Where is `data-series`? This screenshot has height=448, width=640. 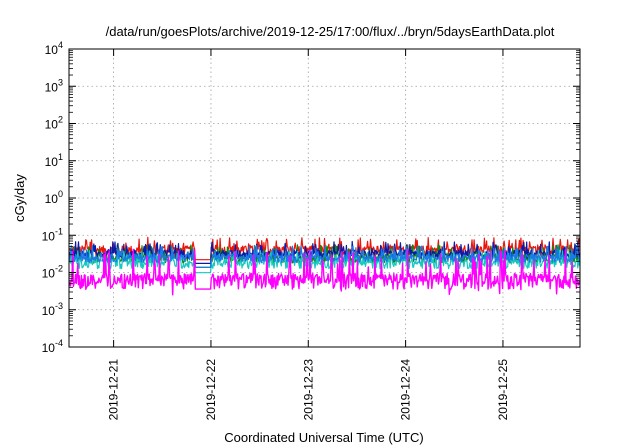
data-series is located at coordinates (324, 266).